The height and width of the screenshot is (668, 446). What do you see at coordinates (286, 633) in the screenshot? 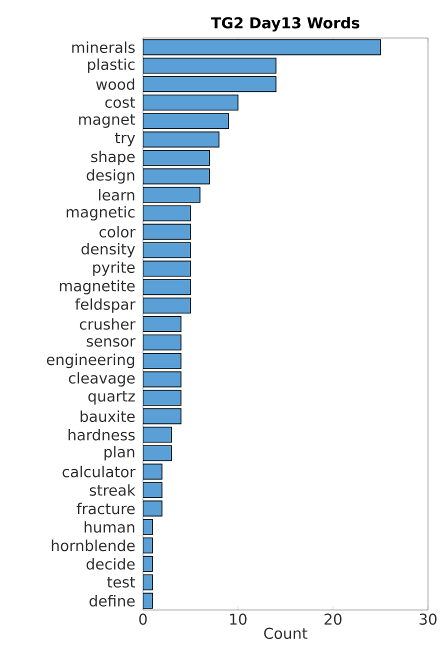
I see `x-axis-title: Count` at bounding box center [286, 633].